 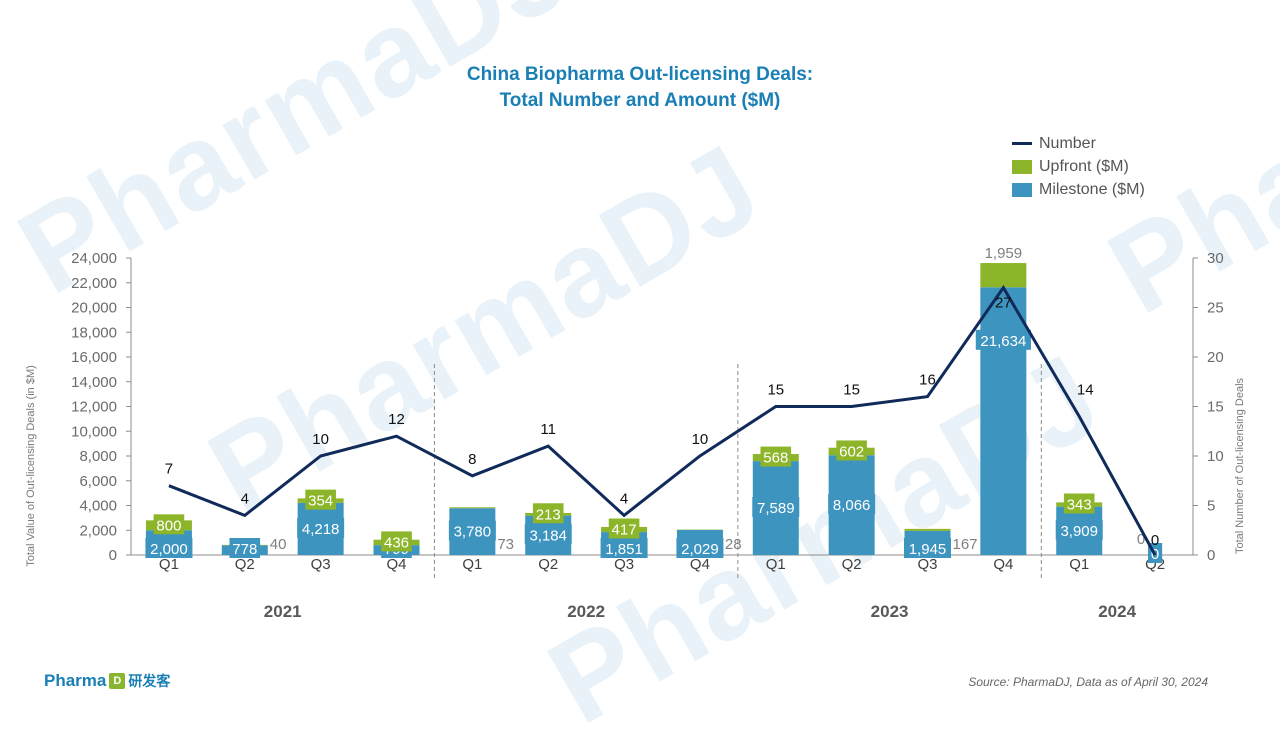 What do you see at coordinates (169, 549) in the screenshot?
I see `milestone-data-label: 2,000` at bounding box center [169, 549].